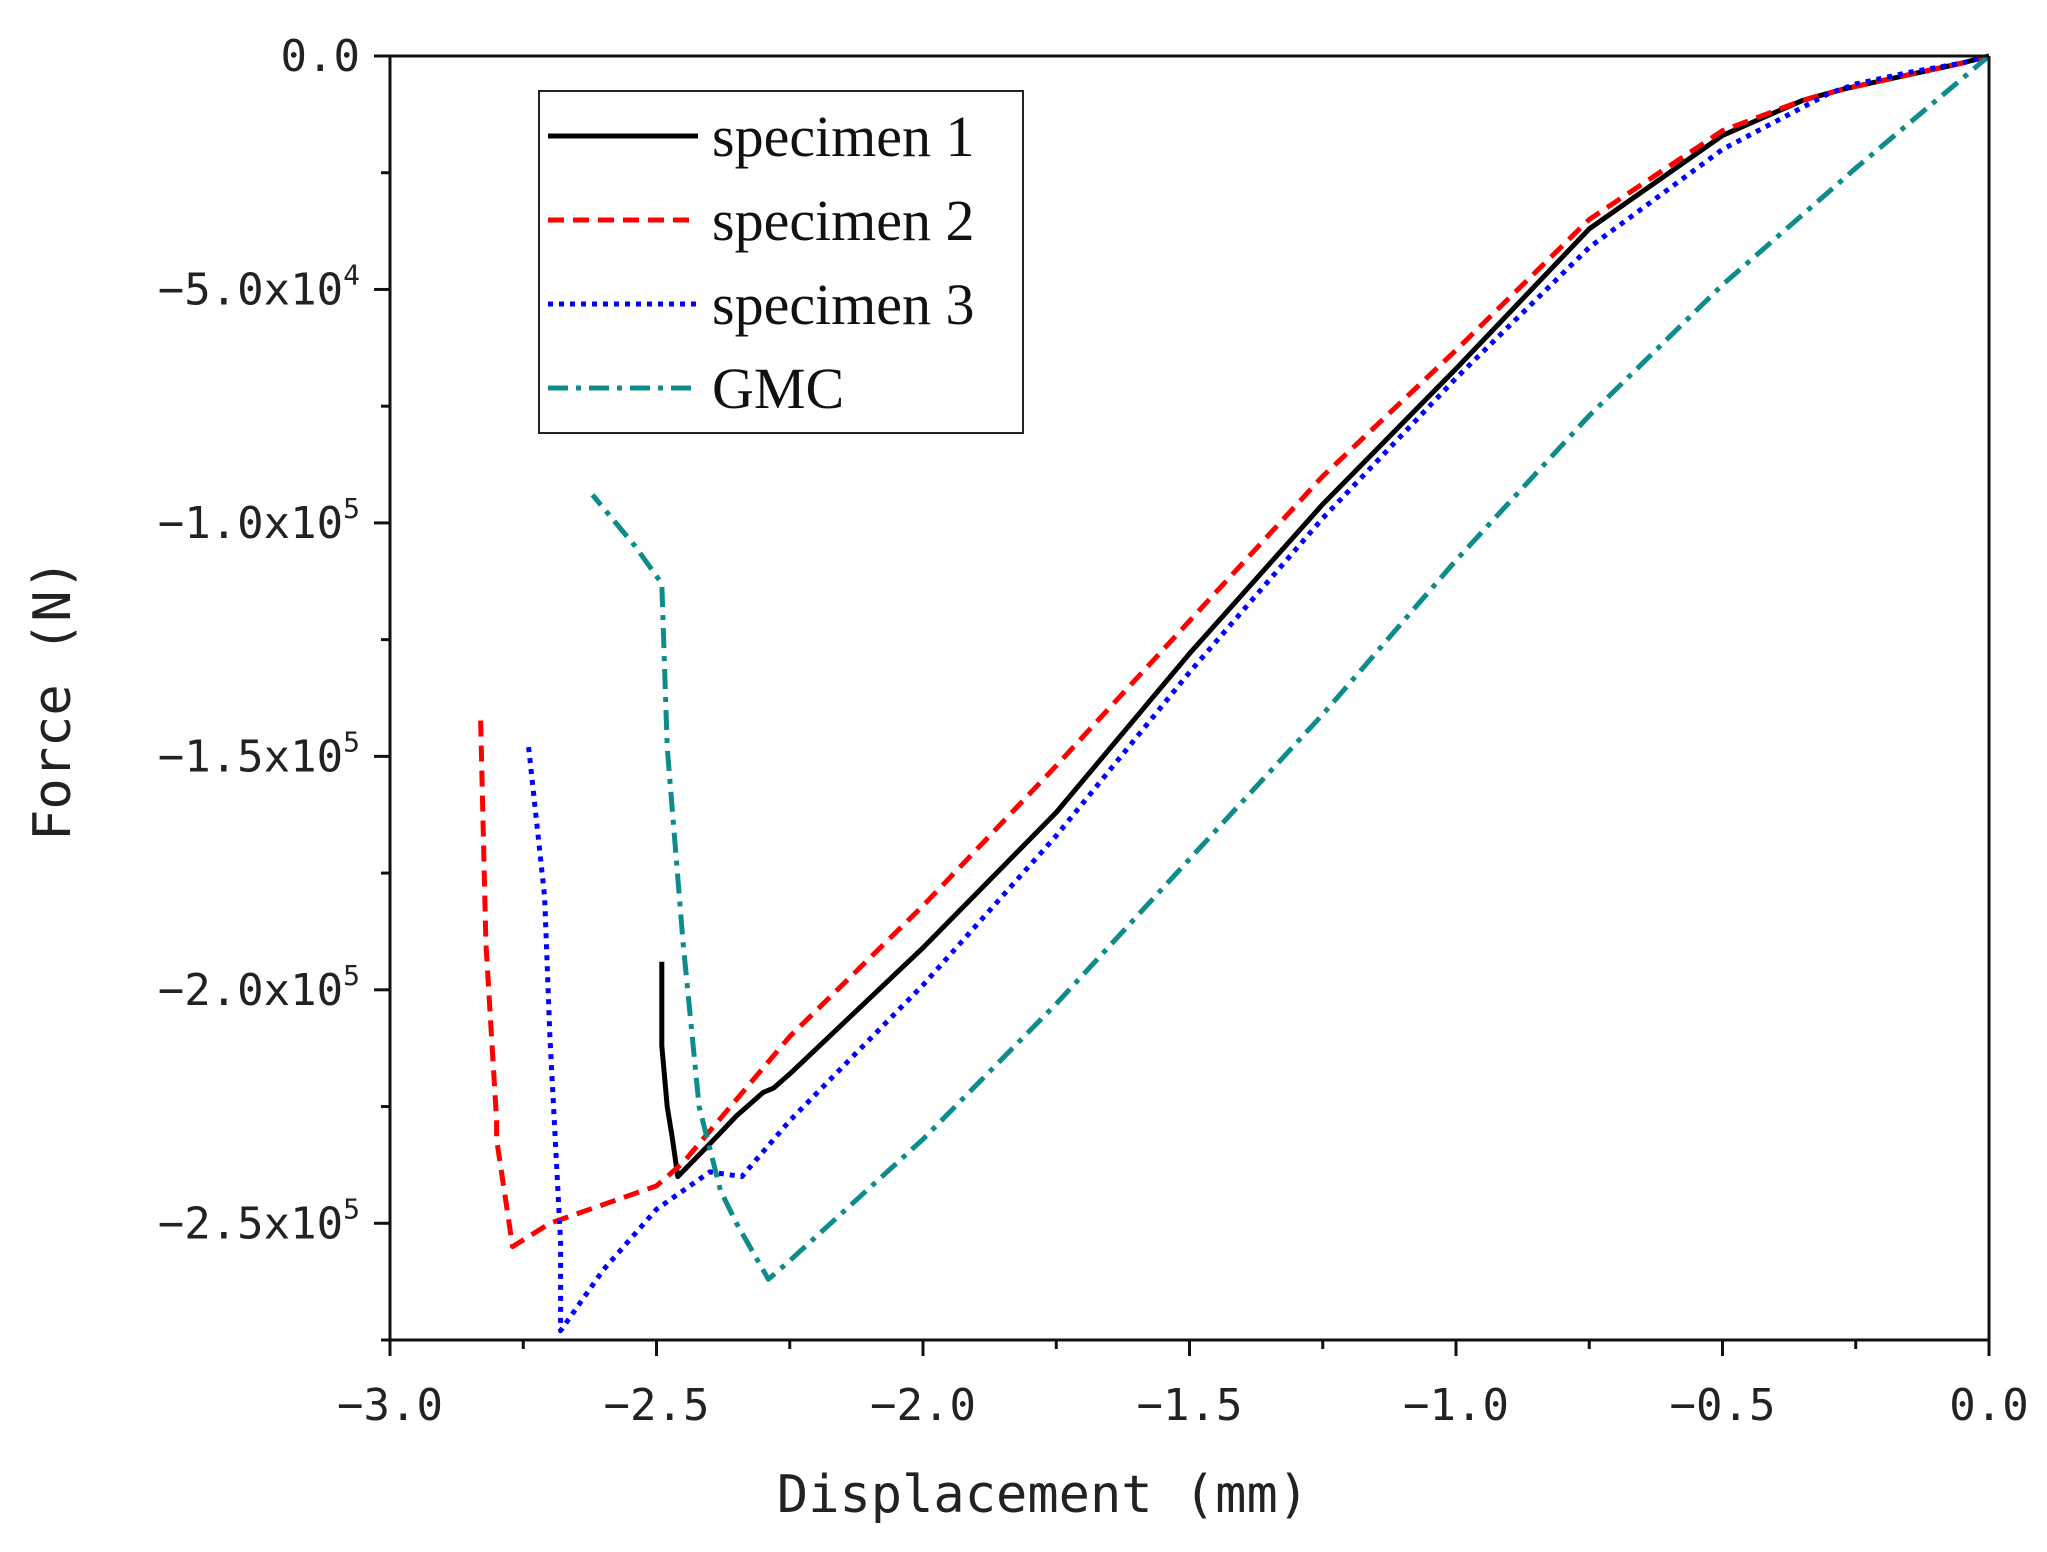 This screenshot has width=2047, height=1552. Describe the element at coordinates (320, 56) in the screenshot. I see `y-tick-label-0: 0.0` at that location.